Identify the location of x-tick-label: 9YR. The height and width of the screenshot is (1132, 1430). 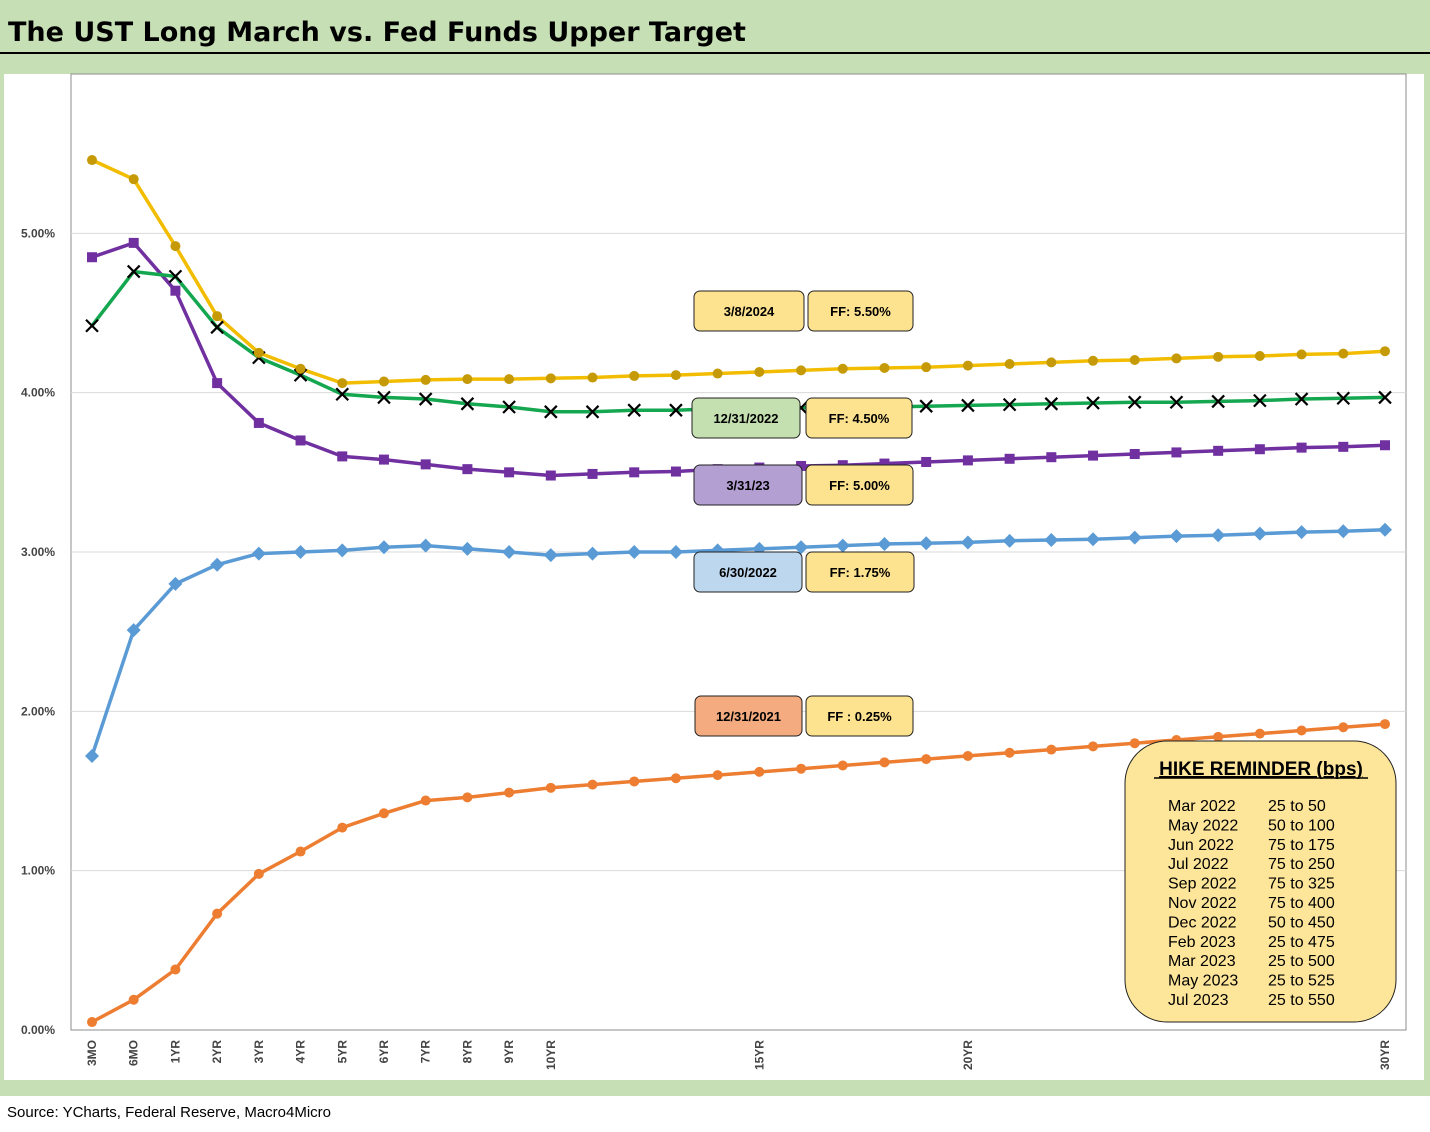
(509, 1052).